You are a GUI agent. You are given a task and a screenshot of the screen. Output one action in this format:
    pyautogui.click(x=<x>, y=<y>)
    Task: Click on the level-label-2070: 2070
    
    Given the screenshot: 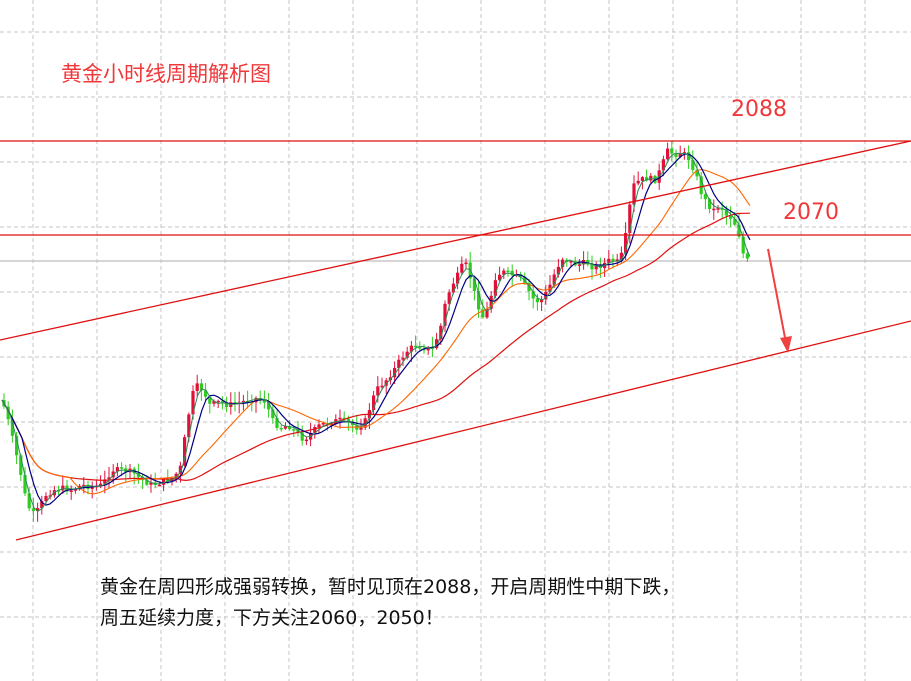 What is the action you would take?
    pyautogui.click(x=811, y=212)
    